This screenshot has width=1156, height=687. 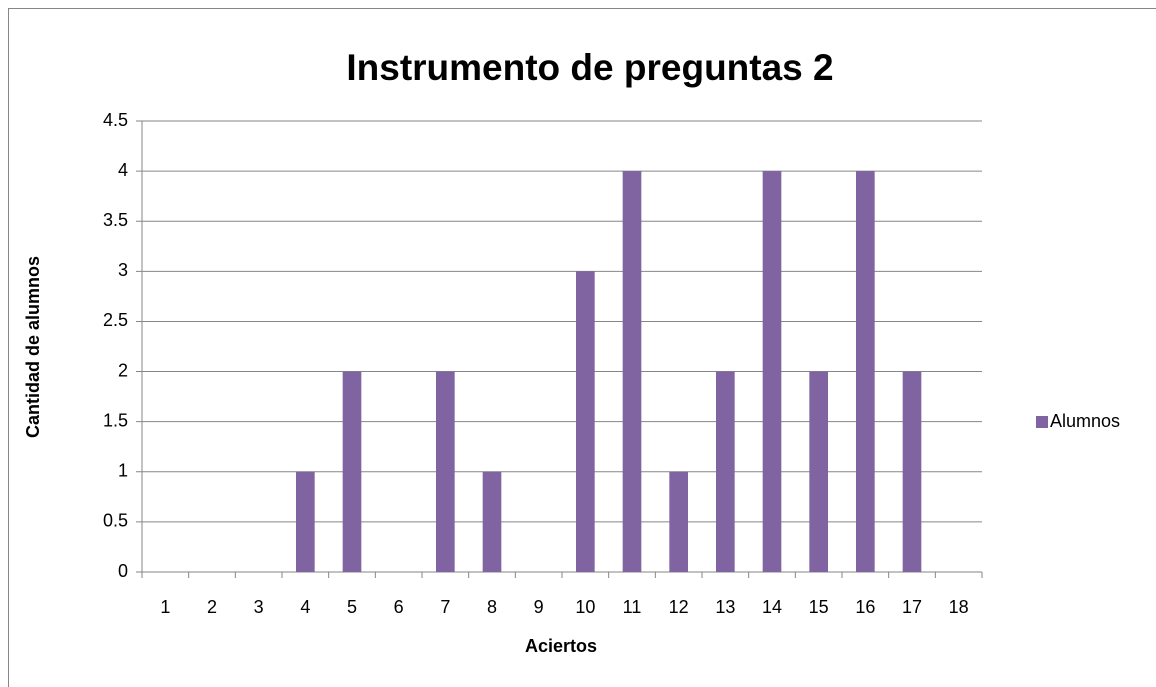 What do you see at coordinates (959, 607) in the screenshot?
I see `x-tick-label: 18` at bounding box center [959, 607].